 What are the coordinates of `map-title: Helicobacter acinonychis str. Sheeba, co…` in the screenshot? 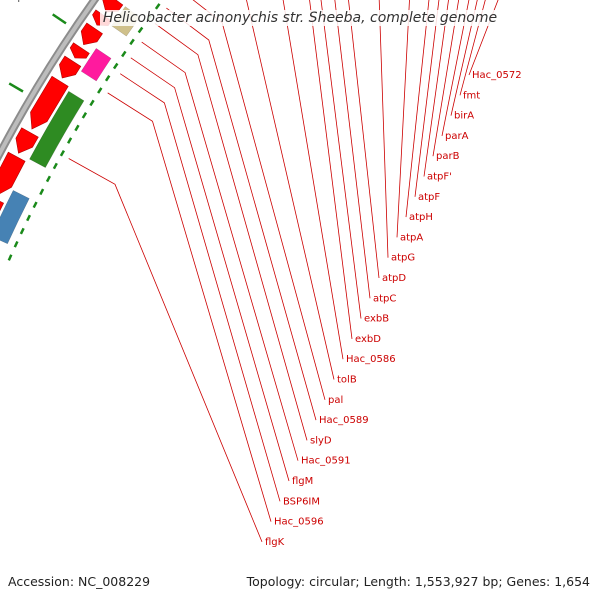 It's located at (300, 18).